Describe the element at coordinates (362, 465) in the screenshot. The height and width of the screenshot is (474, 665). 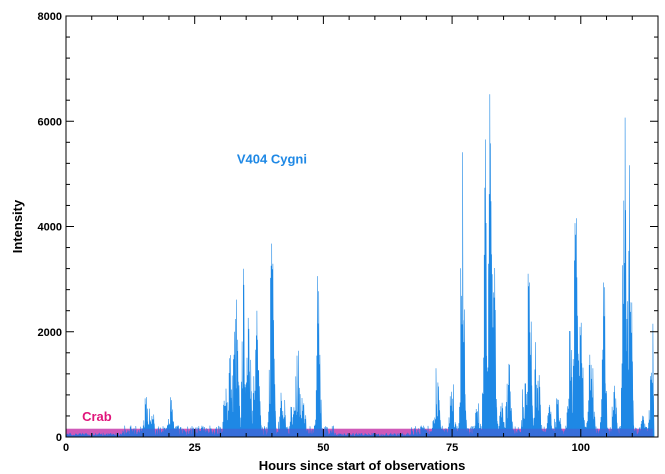
I see `x-axis-label: Hours since start of observations` at that location.